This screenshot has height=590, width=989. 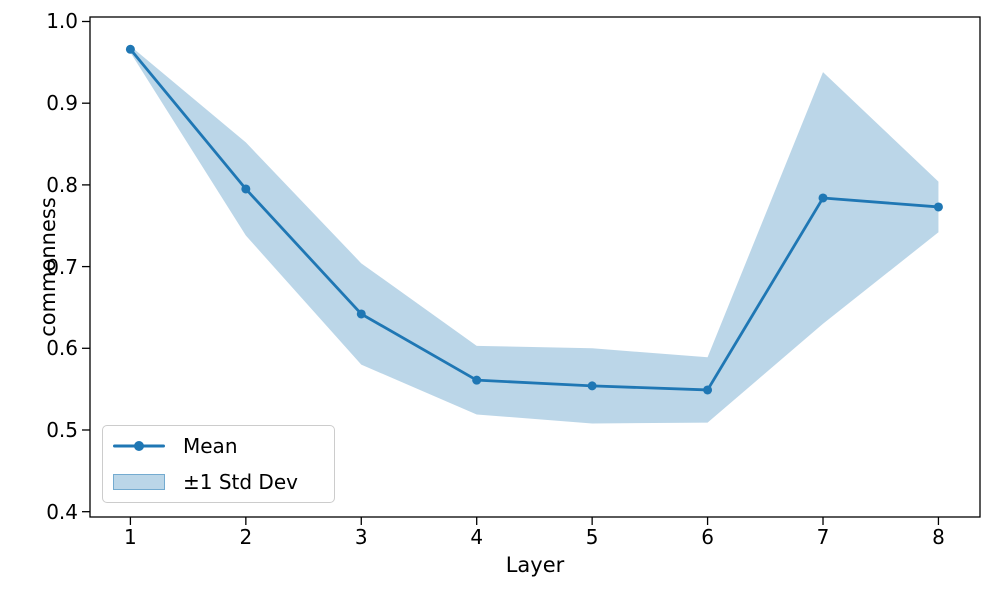 I want to click on x-tick-label: 2, so click(x=246, y=537).